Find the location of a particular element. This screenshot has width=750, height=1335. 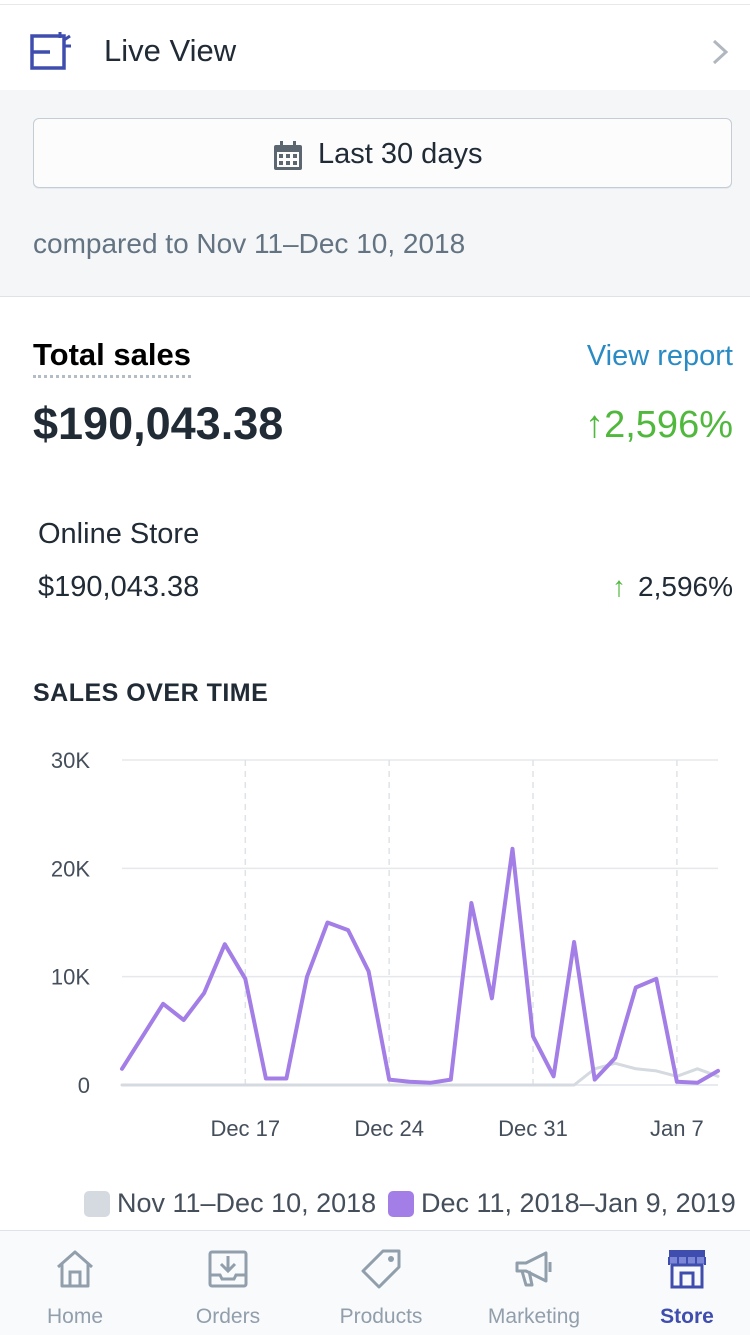

tab-label-orders: Orders is located at coordinates (228, 1316).